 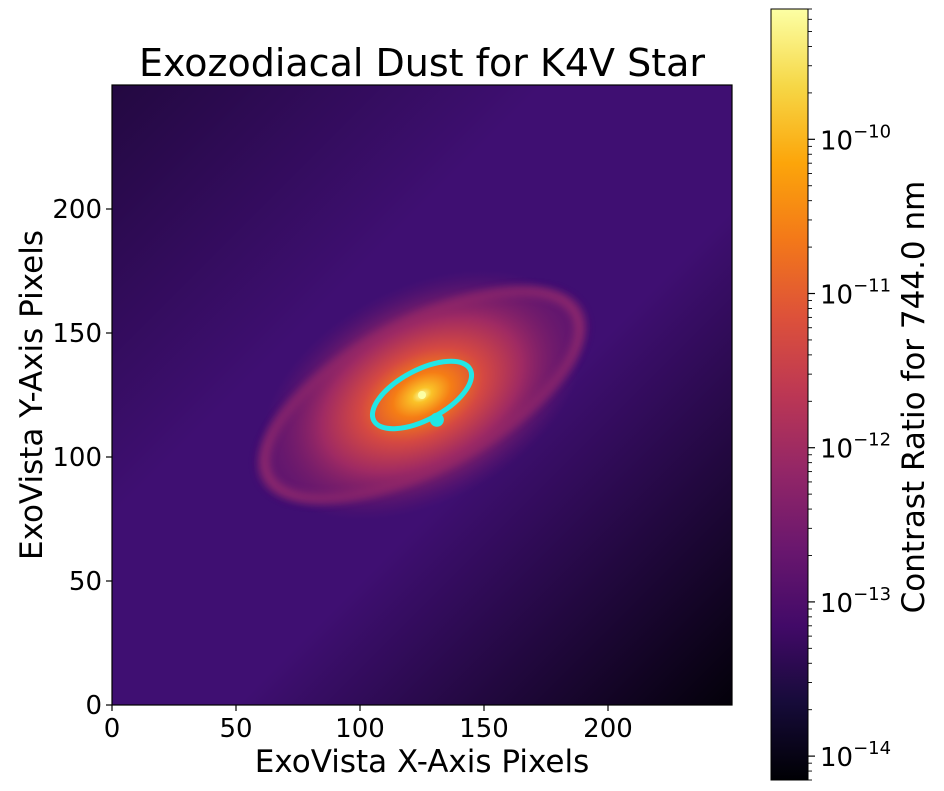 I want to click on colorbar-tick-label: 10−10, so click(x=855, y=138).